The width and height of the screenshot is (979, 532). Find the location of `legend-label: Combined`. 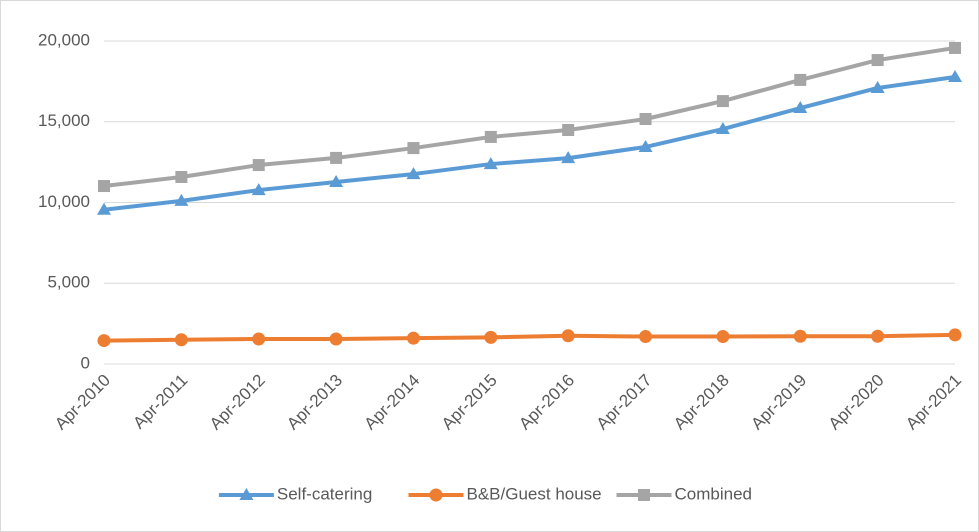

legend-label: Combined is located at coordinates (714, 493).